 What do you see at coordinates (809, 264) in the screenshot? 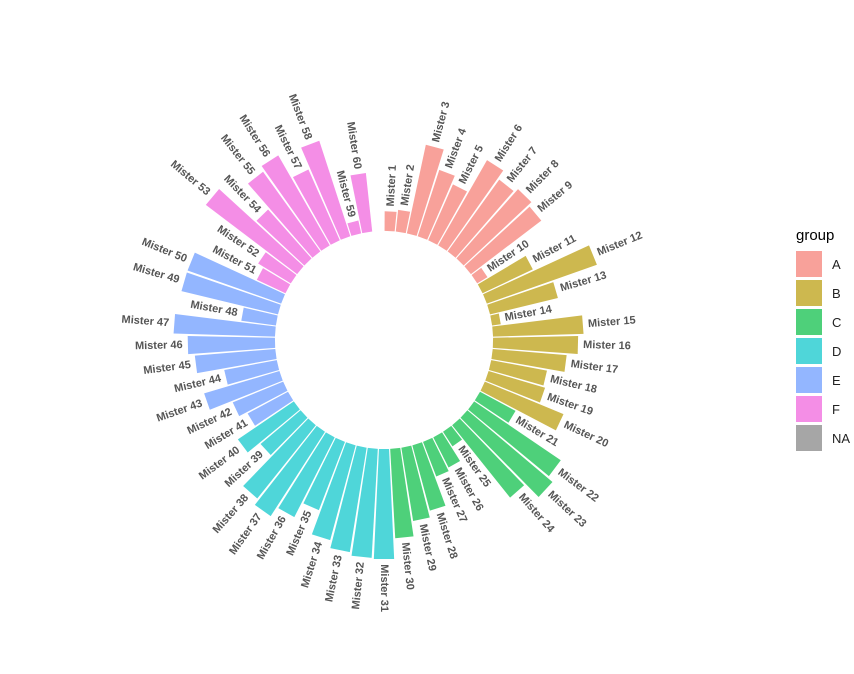
I see `legend-swatch-a` at bounding box center [809, 264].